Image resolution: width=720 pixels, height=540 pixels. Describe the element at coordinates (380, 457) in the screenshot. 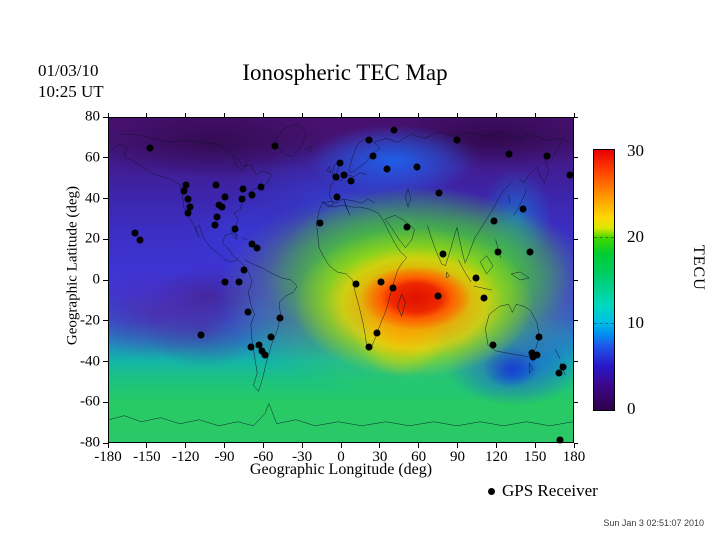

I see `x-tick-label: 30` at that location.